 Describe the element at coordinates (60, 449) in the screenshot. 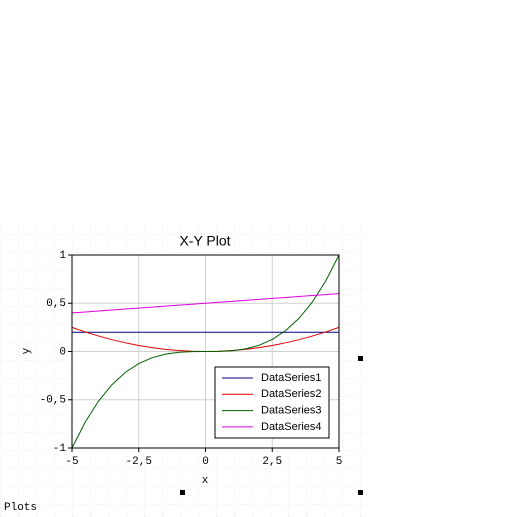

I see `y-tick-label: -1` at that location.